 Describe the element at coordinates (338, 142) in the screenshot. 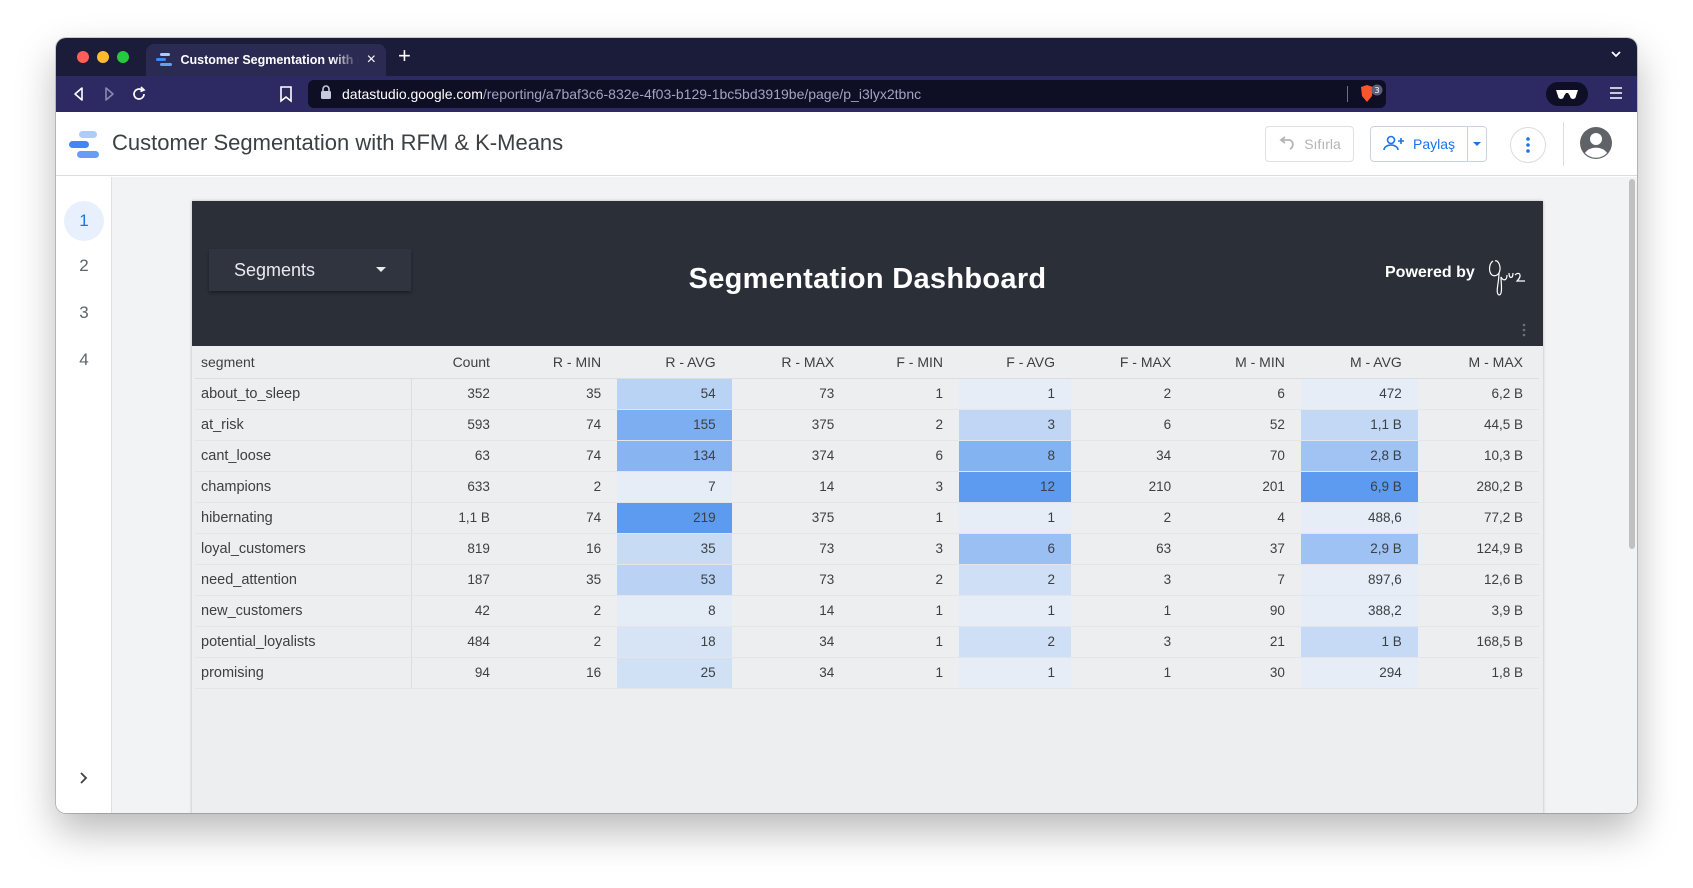

I see `report-title: Customer Segmentation with RFM & K-Means` at that location.